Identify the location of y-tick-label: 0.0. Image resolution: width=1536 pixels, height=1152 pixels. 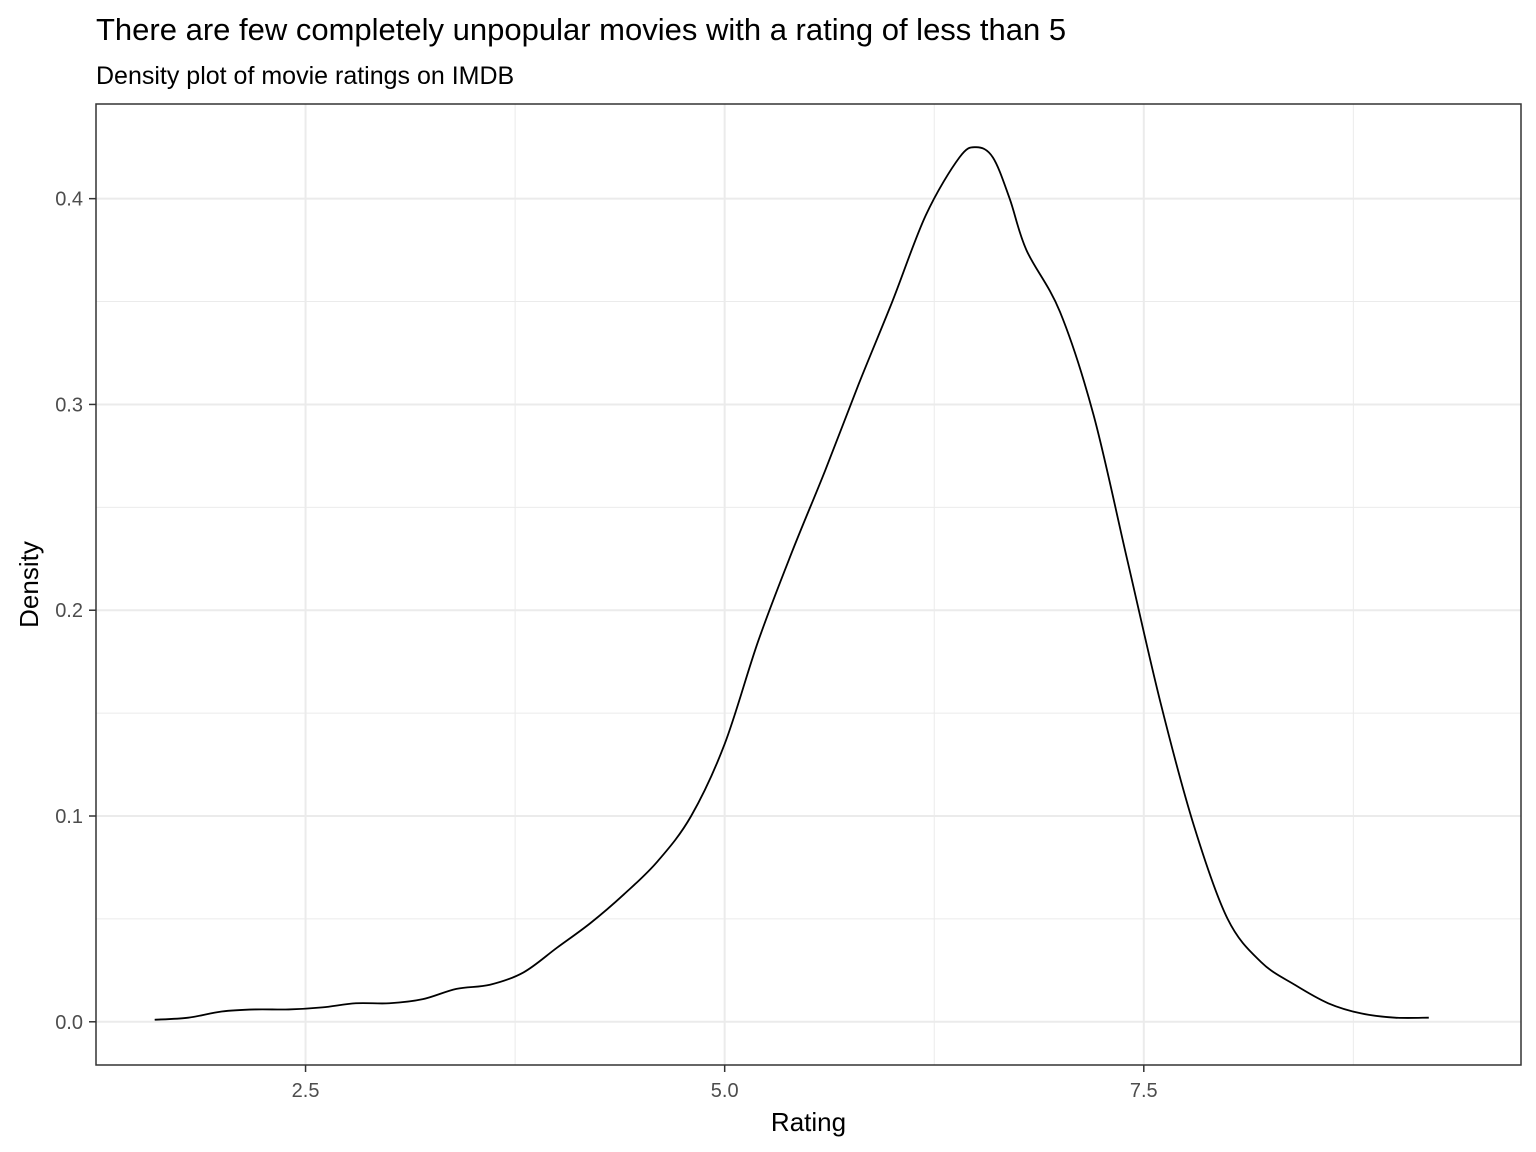
(69, 1023).